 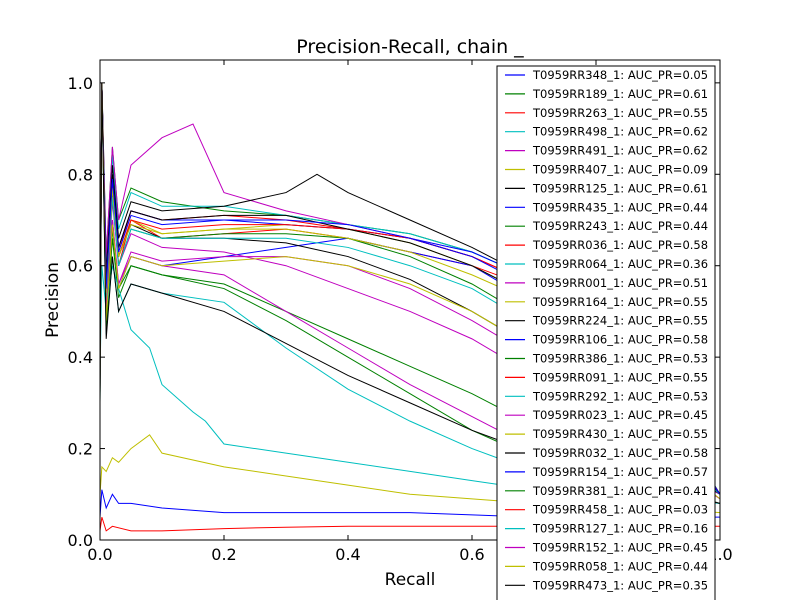 I want to click on legend-entry-label: T0959RR189_1: AUC_PR=0.61, so click(x=620, y=94).